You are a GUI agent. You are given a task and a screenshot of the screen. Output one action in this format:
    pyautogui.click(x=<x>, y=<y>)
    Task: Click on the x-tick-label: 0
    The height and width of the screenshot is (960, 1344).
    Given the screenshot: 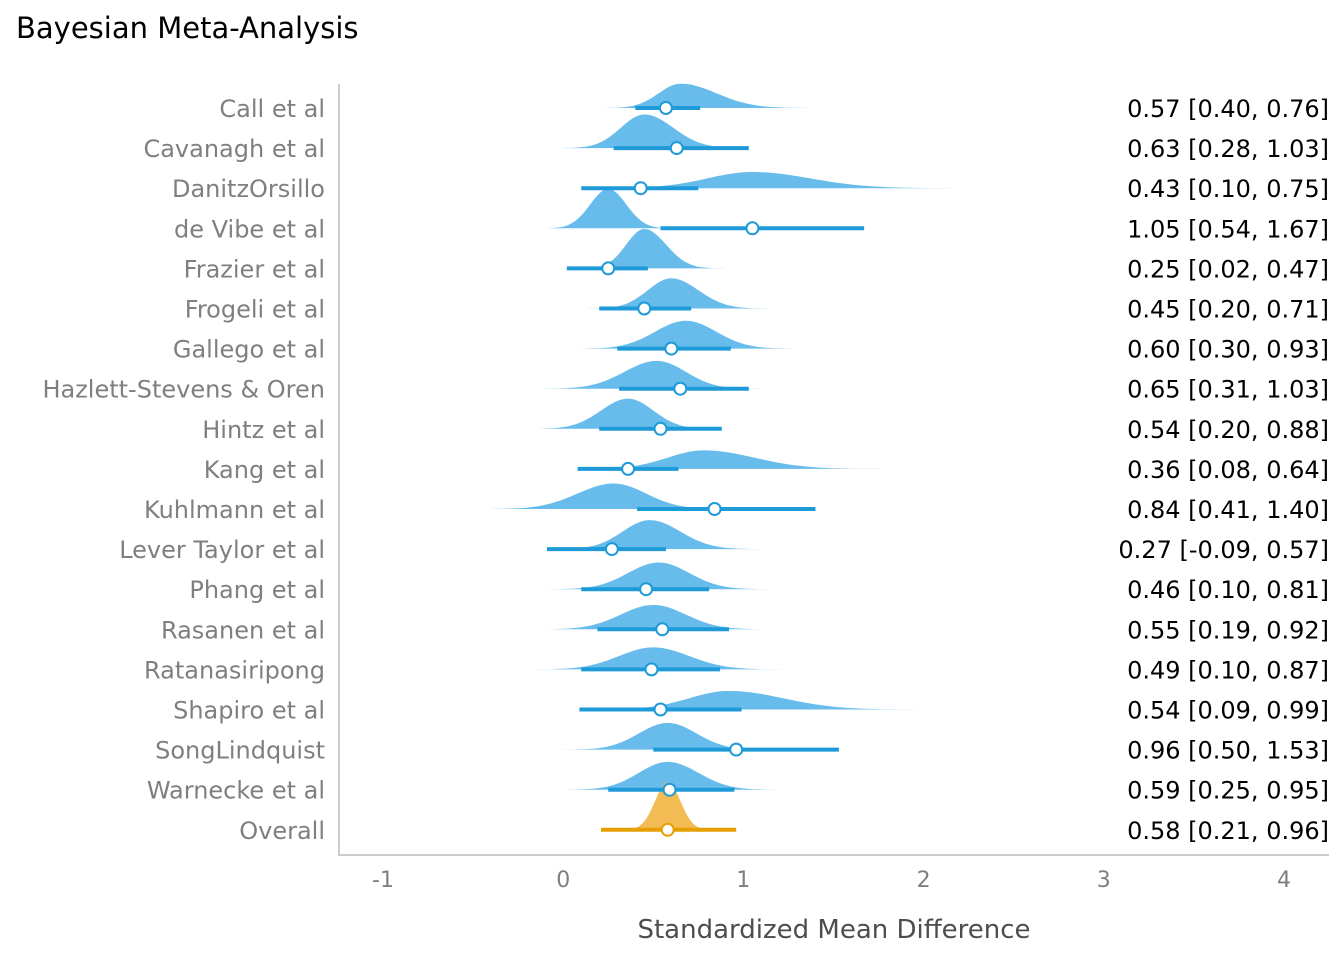 What is the action you would take?
    pyautogui.click(x=563, y=880)
    